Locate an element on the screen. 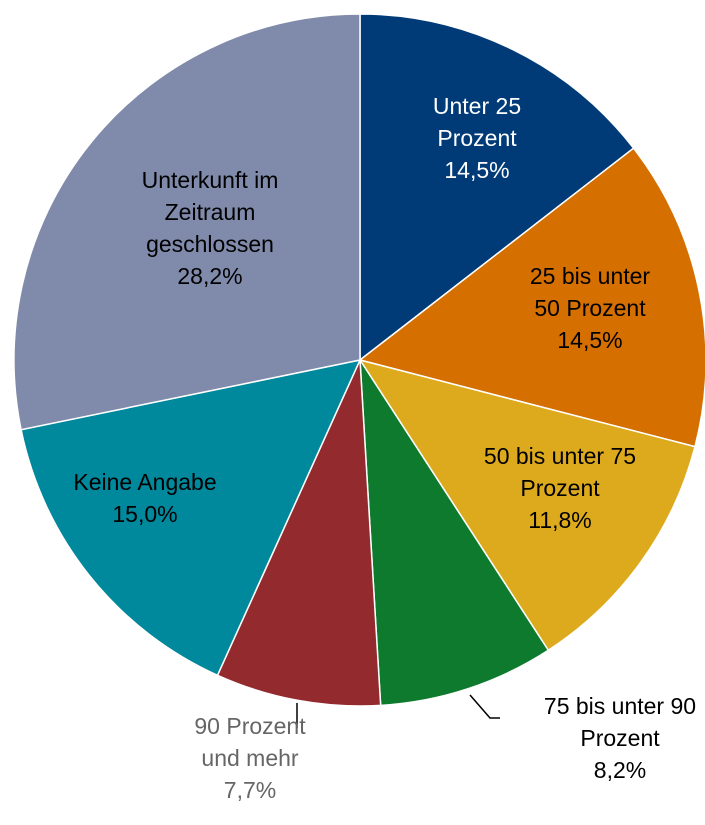 The width and height of the screenshot is (705, 825). slice-label: 25 bis unter is located at coordinates (590, 276).